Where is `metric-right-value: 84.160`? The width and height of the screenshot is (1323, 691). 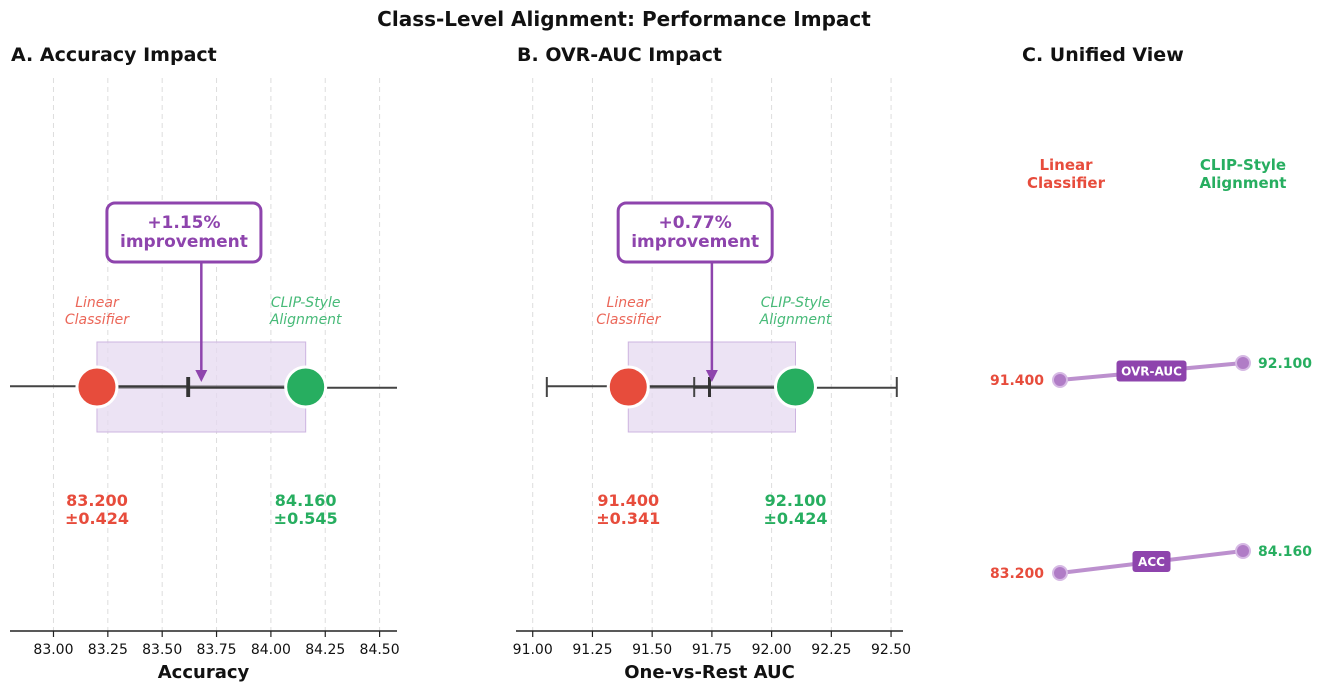
metric-right-value: 84.160 is located at coordinates (1285, 552).